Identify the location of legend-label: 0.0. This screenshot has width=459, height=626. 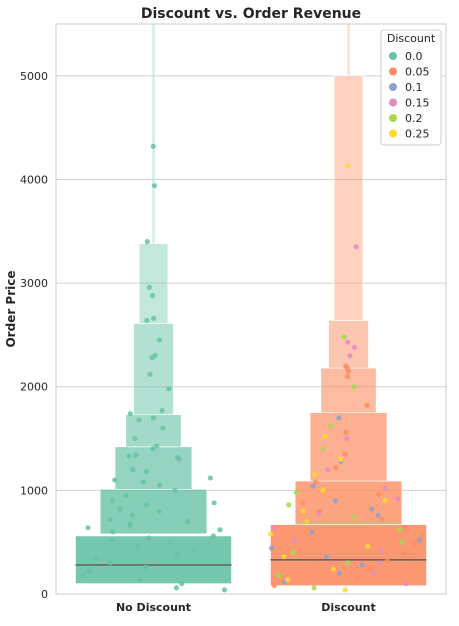
(414, 56).